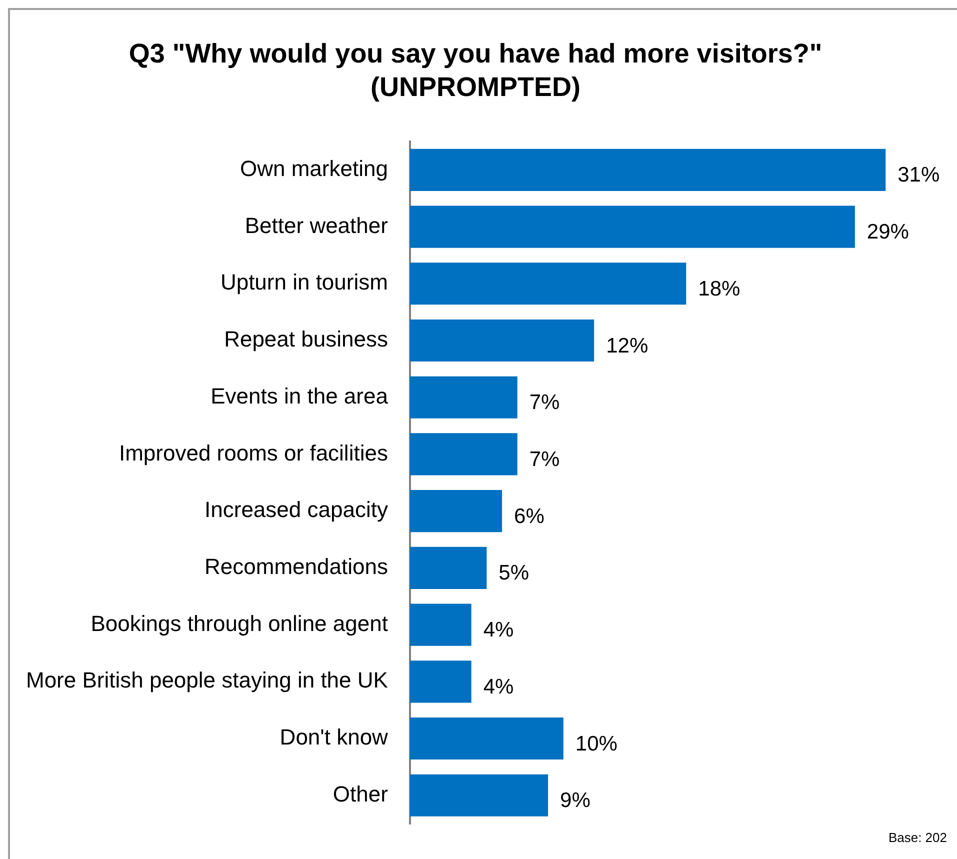 Image resolution: width=957 pixels, height=859 pixels. What do you see at coordinates (529, 516) in the screenshot?
I see `data-label: 6%` at bounding box center [529, 516].